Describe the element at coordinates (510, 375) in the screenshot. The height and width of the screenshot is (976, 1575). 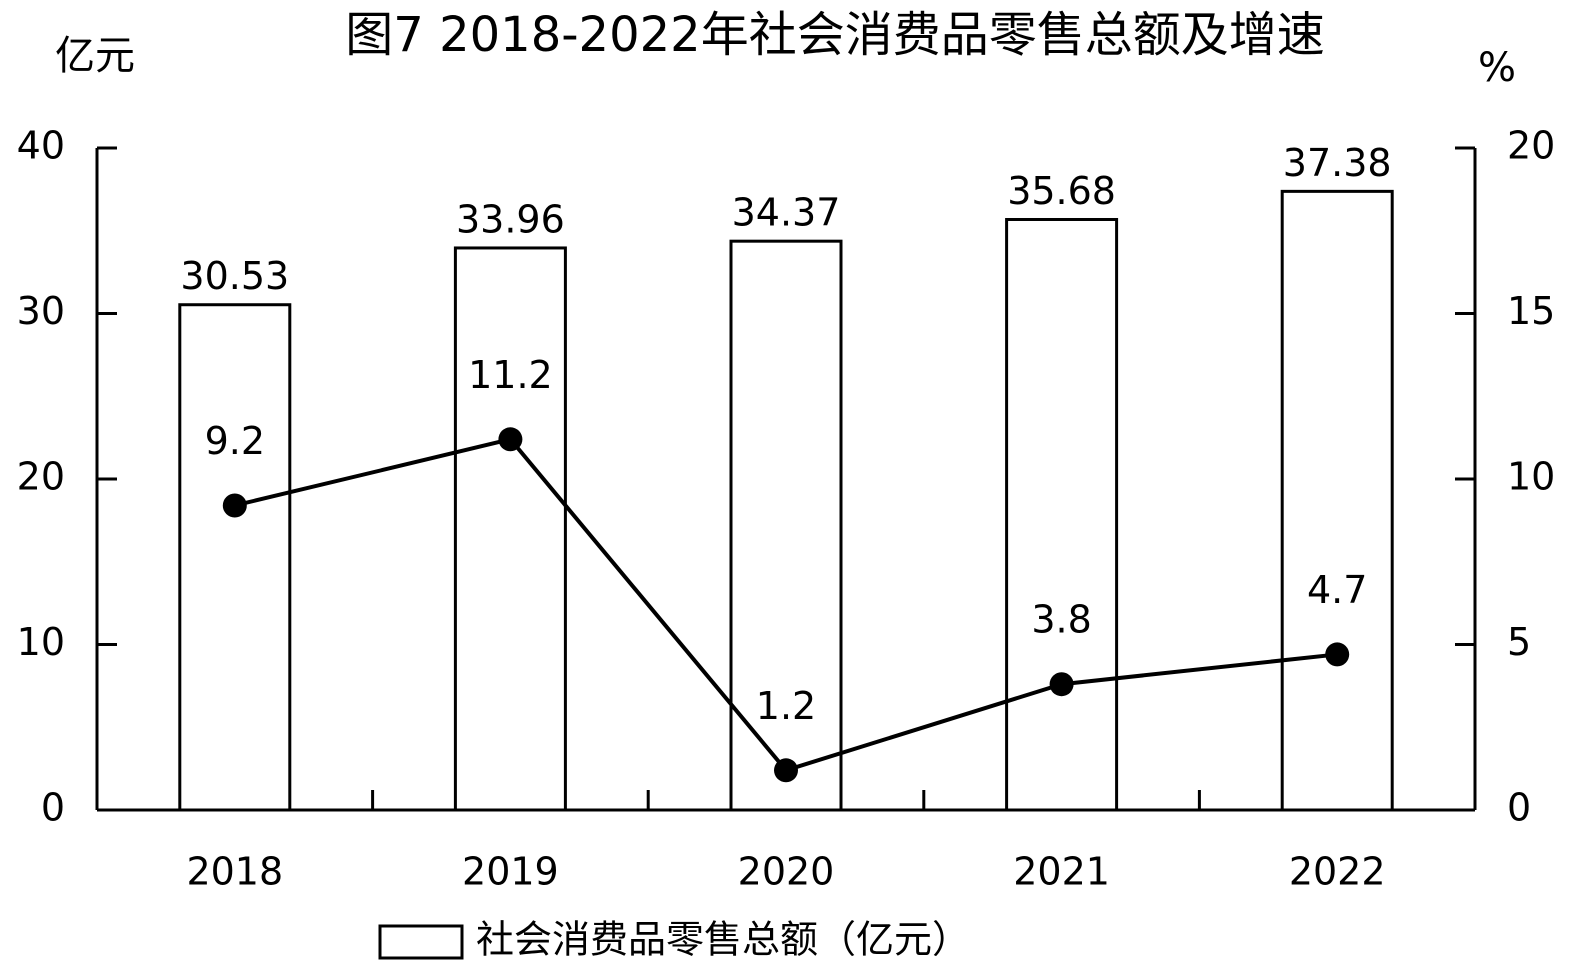
I see `line-value-label: 11.2` at that location.